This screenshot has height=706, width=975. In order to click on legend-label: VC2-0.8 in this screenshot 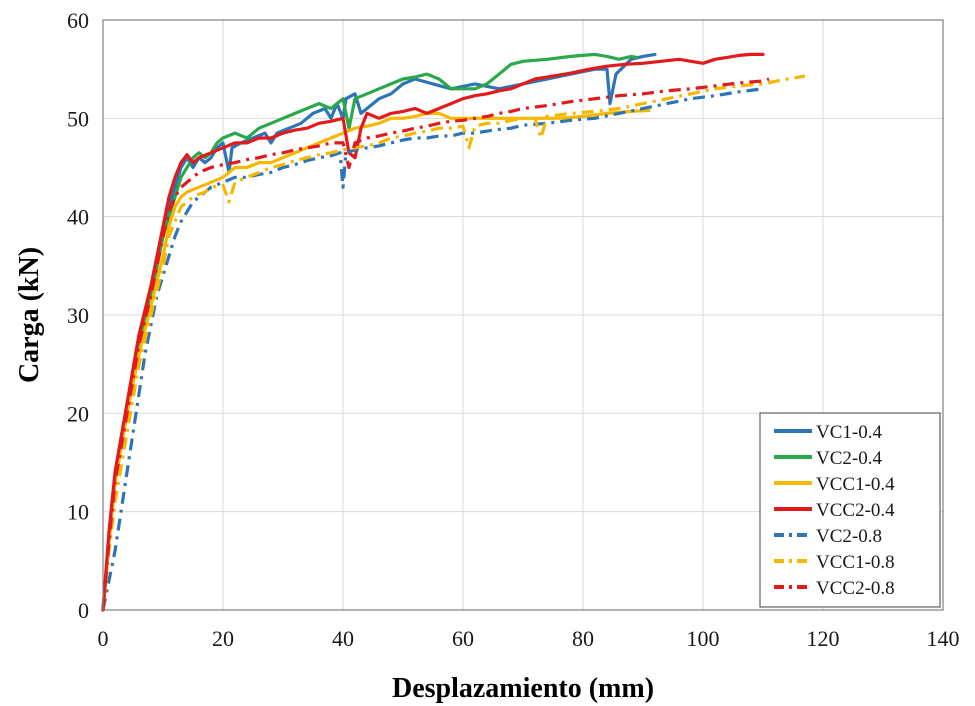, I will do `click(849, 536)`.